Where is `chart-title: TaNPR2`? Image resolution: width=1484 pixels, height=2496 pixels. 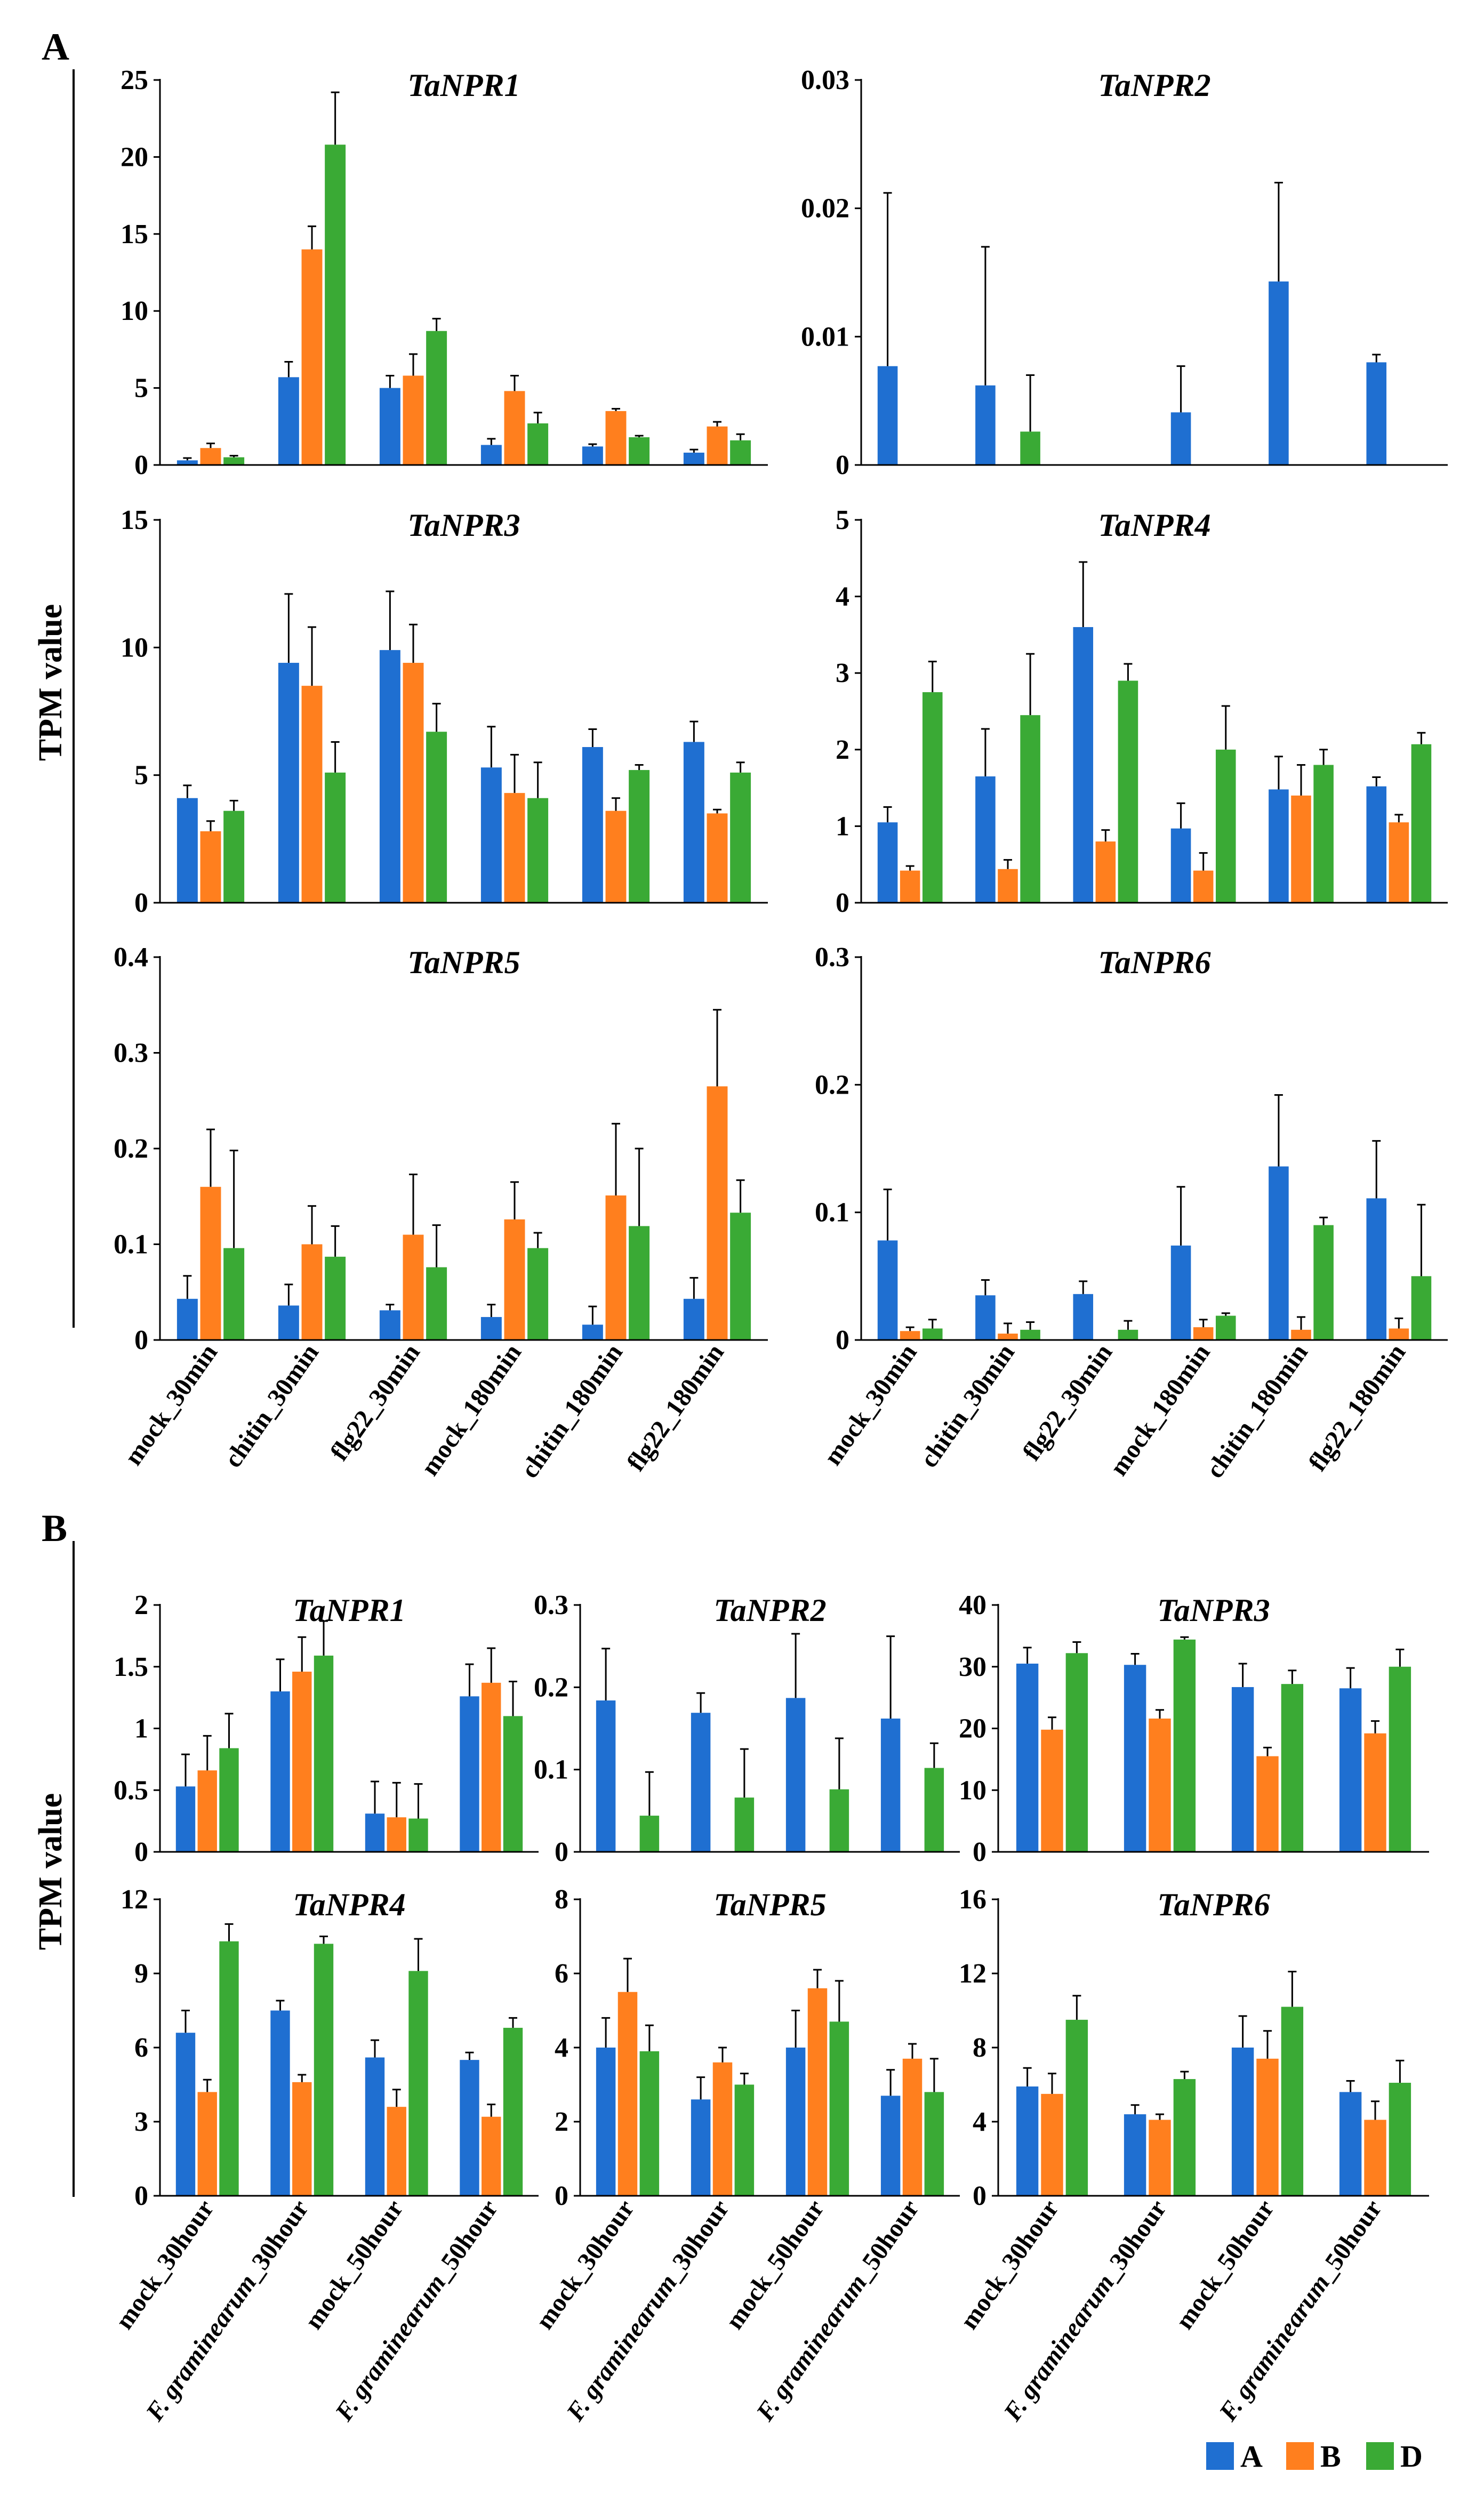 chart-title: TaNPR2 is located at coordinates (769, 1611).